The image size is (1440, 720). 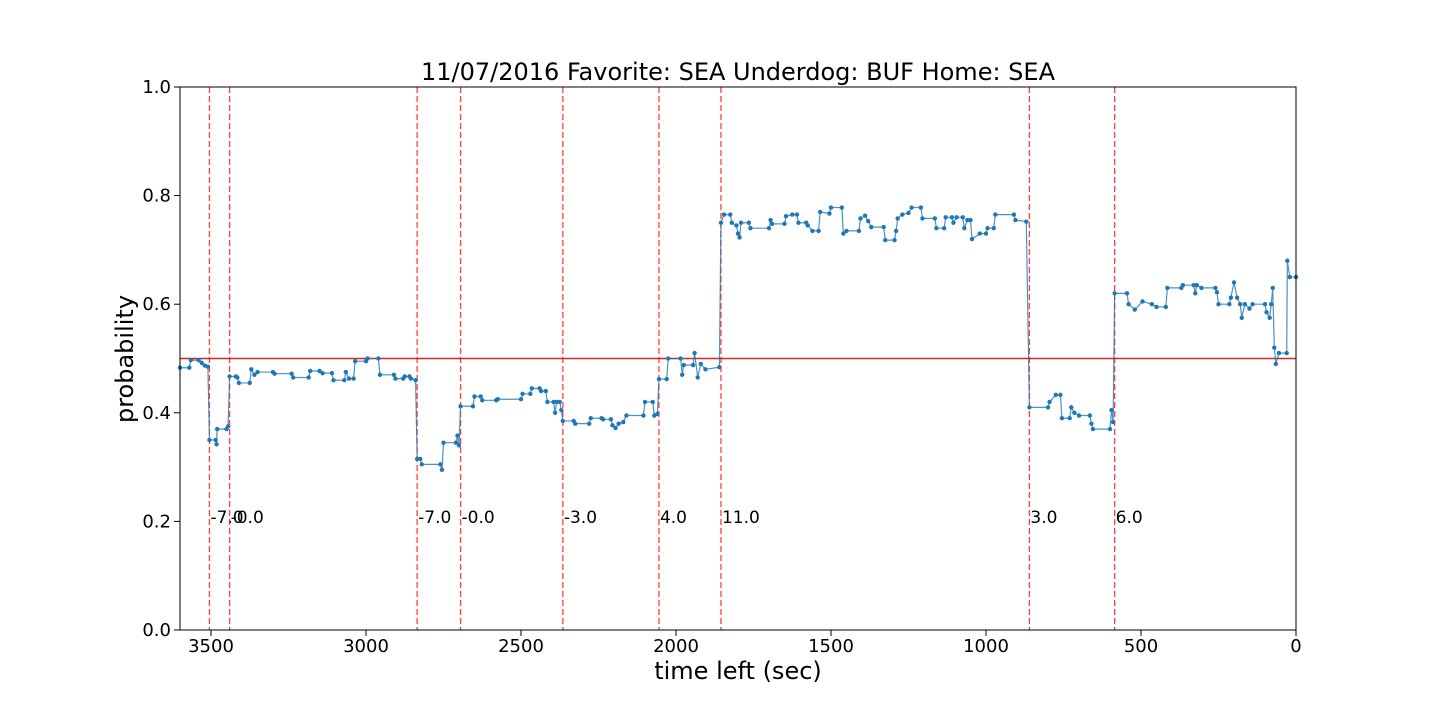 What do you see at coordinates (156, 87) in the screenshot?
I see `y-tick-label: 1.0` at bounding box center [156, 87].